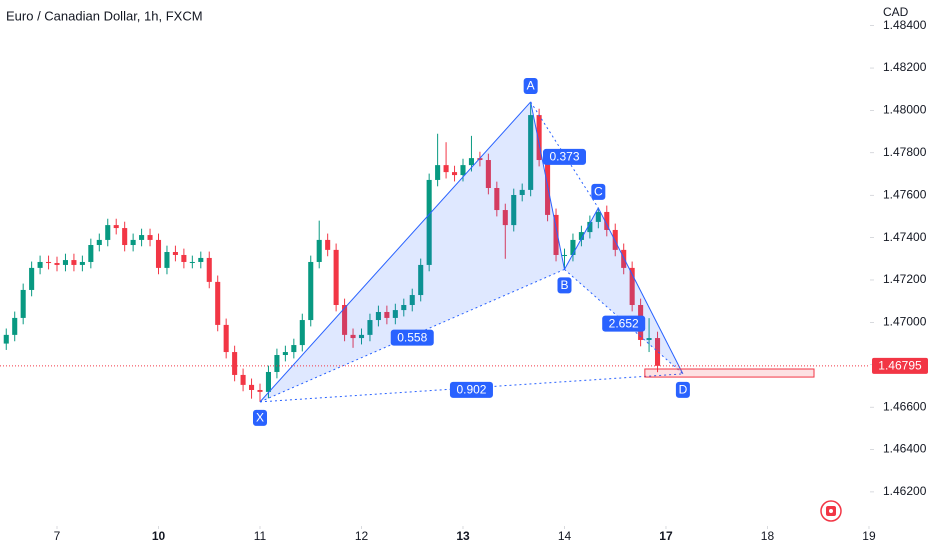 Image resolution: width=932 pixels, height=550 pixels. What do you see at coordinates (666, 536) in the screenshot?
I see `x-tick-label: 17` at bounding box center [666, 536].